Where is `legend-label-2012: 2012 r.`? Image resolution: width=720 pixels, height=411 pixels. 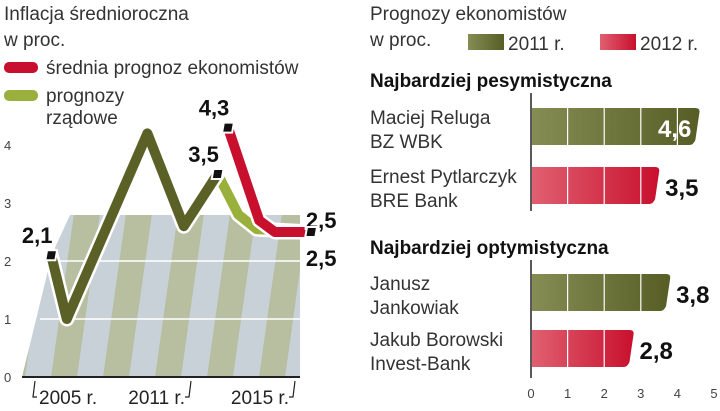 legend-label-2012: 2012 r. is located at coordinates (669, 44).